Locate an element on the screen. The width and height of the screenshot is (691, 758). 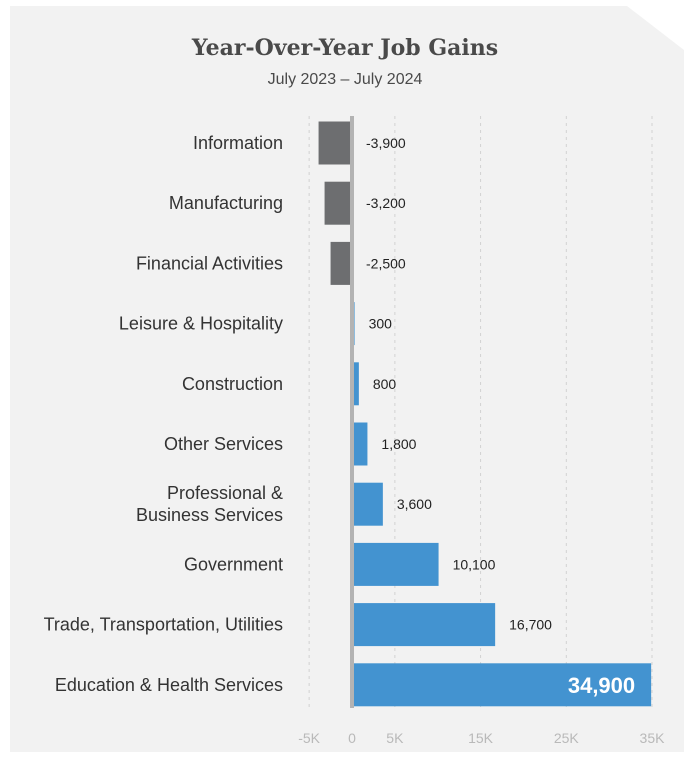
chart-title: Year-Over-Year Job Gains is located at coordinates (344, 48).